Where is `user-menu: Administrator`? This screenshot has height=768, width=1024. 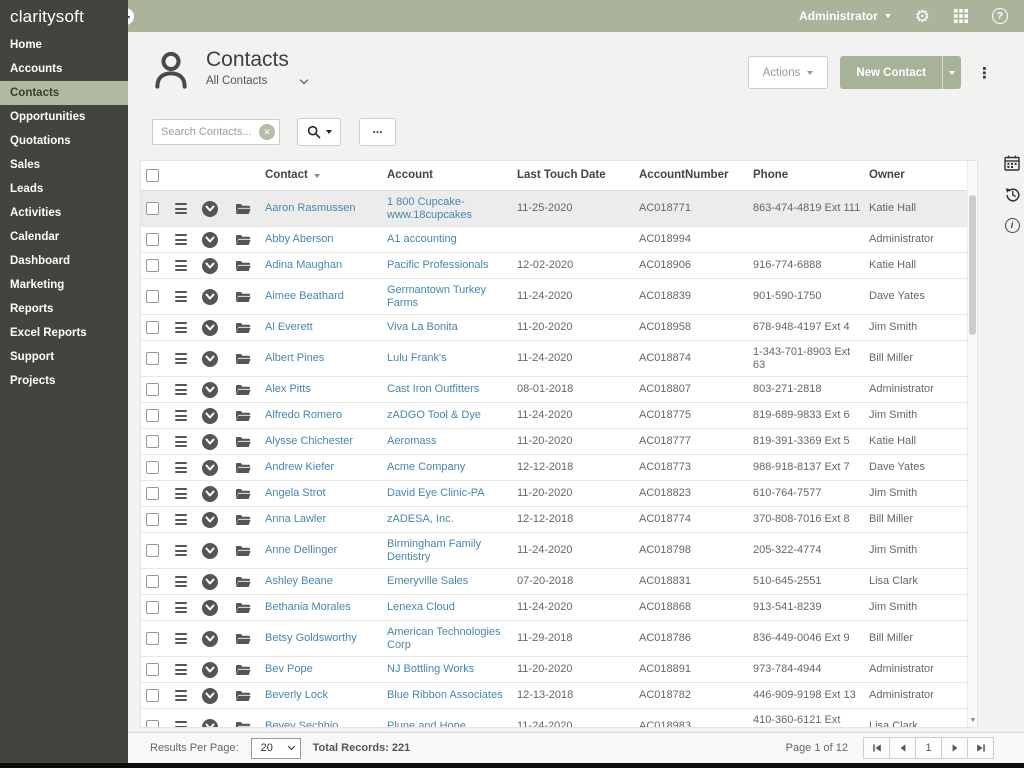
user-menu: Administrator is located at coordinates (845, 16).